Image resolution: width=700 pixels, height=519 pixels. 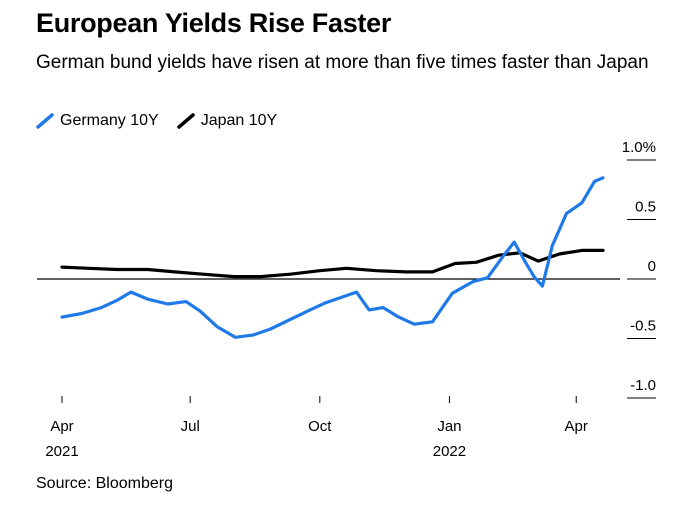 What do you see at coordinates (185, 121) in the screenshot?
I see `legend-swatch-japan-icon` at bounding box center [185, 121].